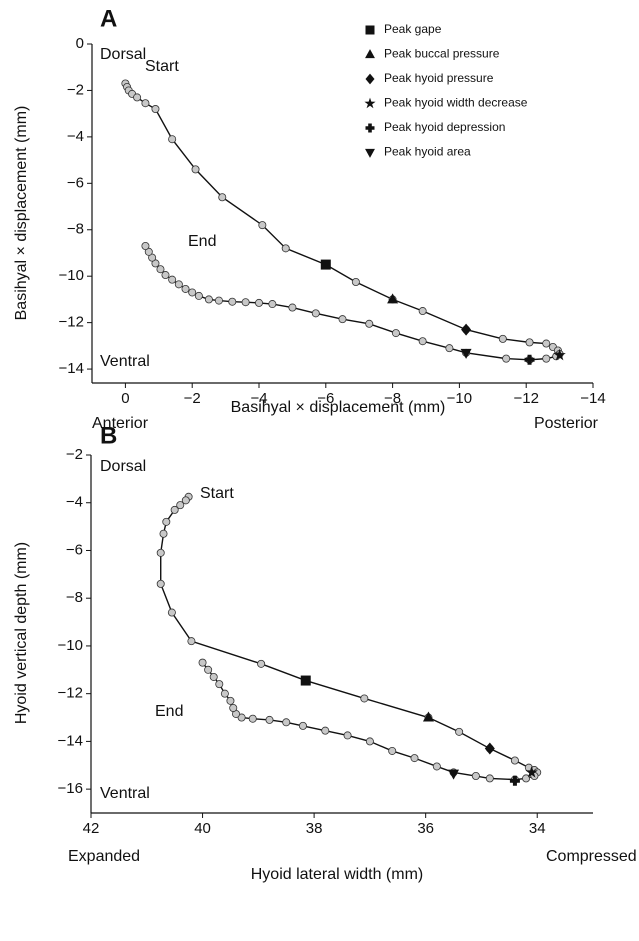 This screenshot has height=941, width=639. What do you see at coordinates (591, 856) in the screenshot?
I see `annotation: Compressed` at bounding box center [591, 856].